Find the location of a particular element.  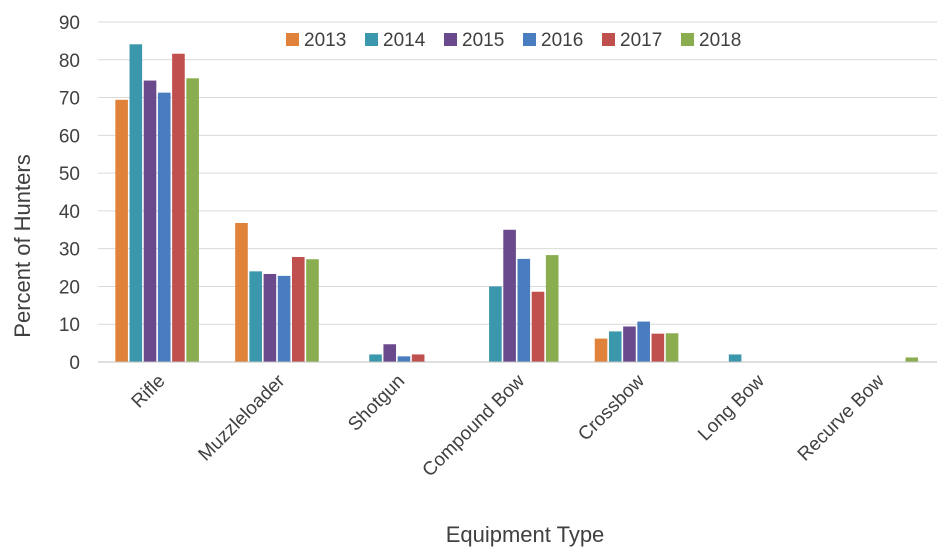

legend-label: 2018 is located at coordinates (720, 40).